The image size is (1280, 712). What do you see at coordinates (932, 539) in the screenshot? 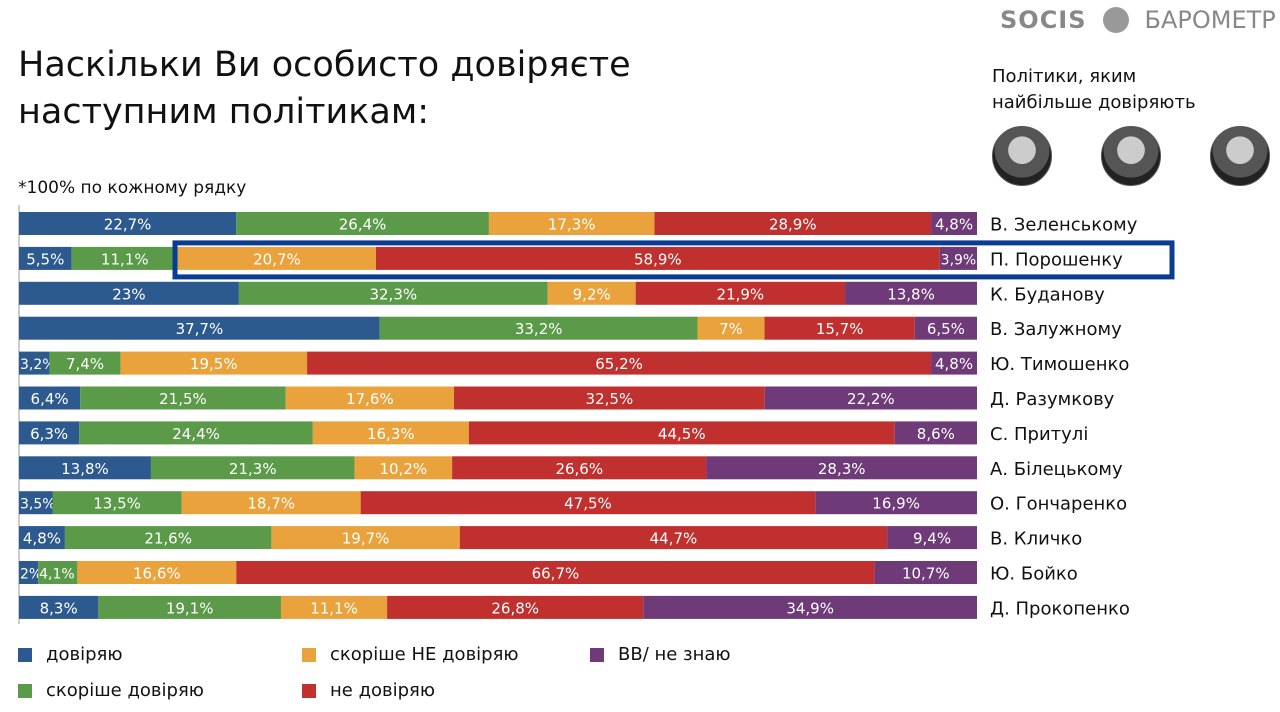
I see `data-label: 9,4%` at bounding box center [932, 539].